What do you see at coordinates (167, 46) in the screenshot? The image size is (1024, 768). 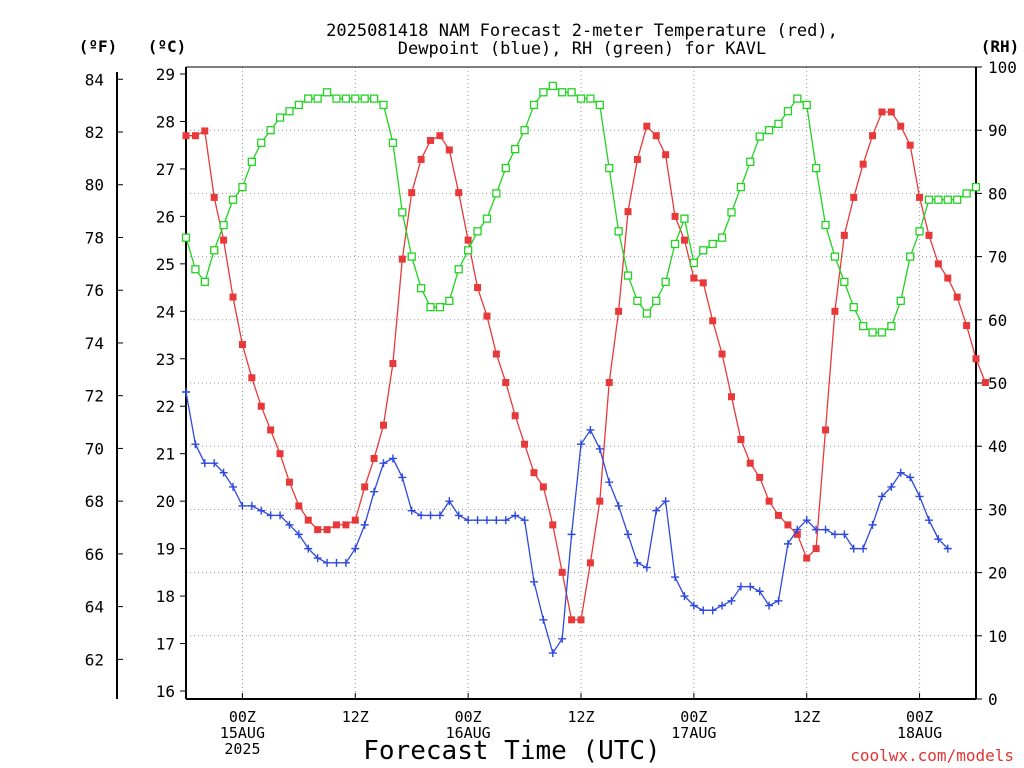 I see `celsius-unit-label: (ºC)` at bounding box center [167, 46].